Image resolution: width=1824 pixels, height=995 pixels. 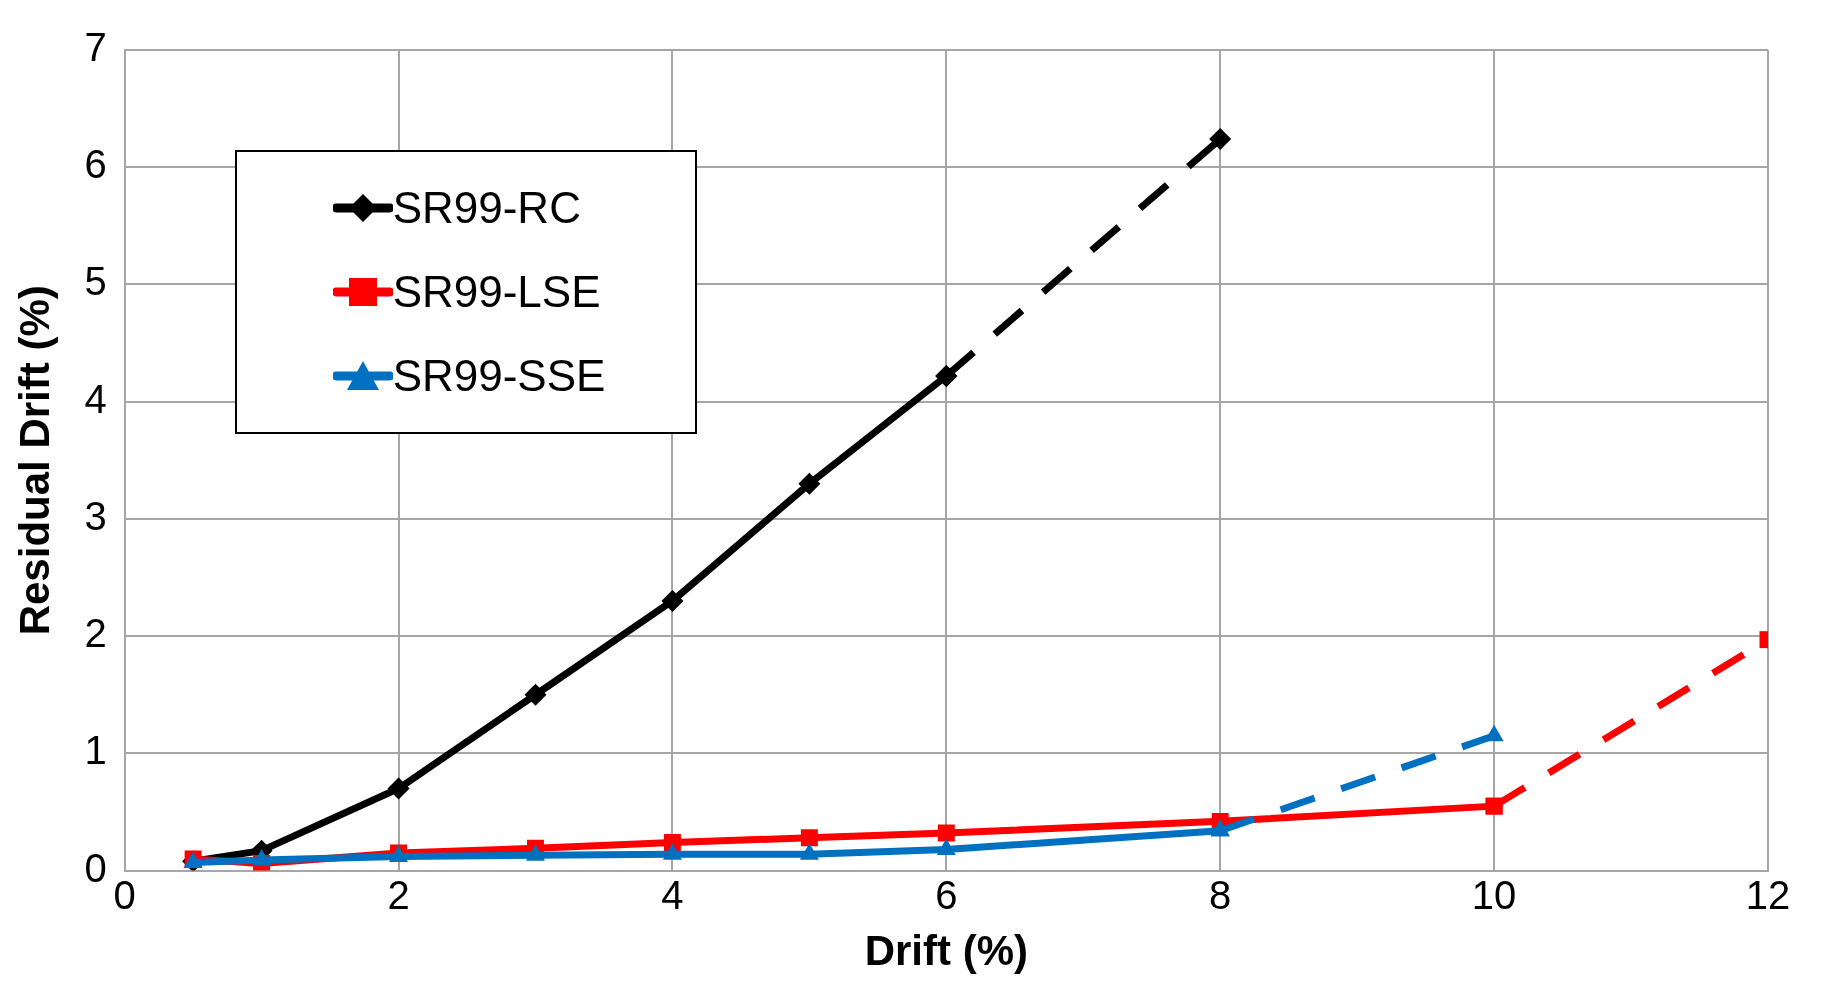 I want to click on y-tick-label: 1, so click(x=95, y=750).